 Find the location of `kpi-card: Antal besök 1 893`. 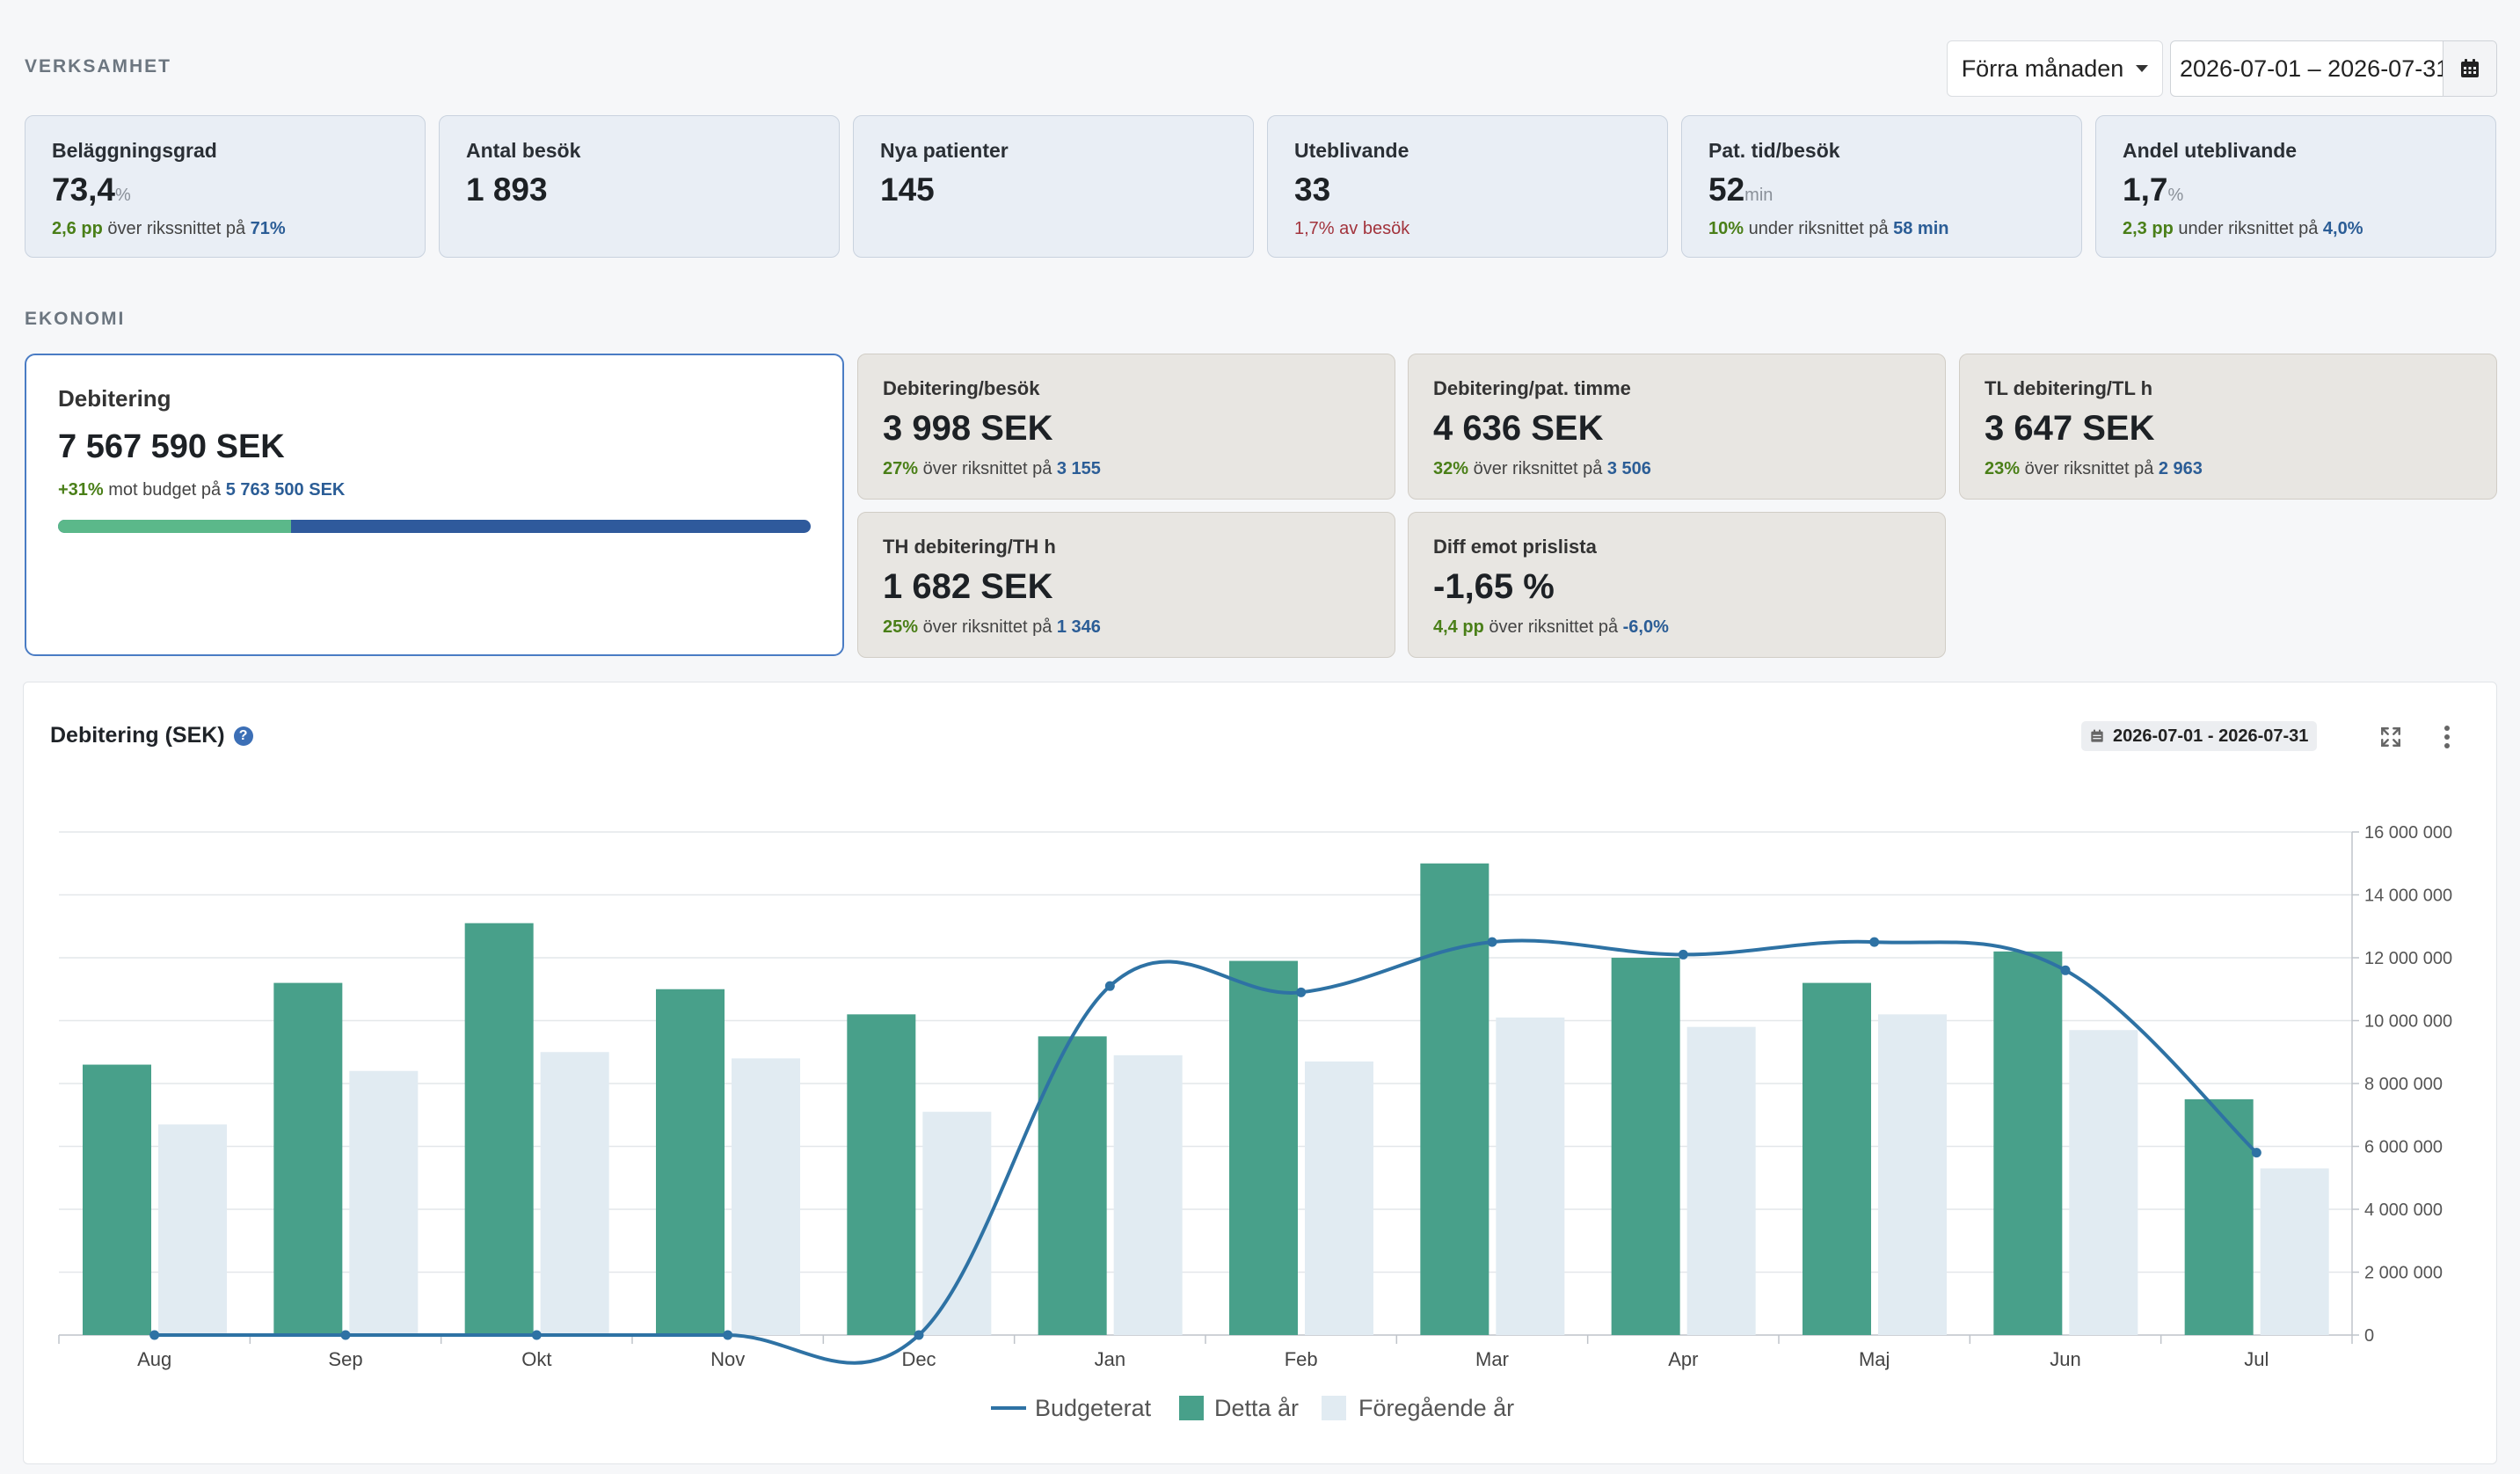

kpi-card: Antal besök 1 893 is located at coordinates (639, 186).